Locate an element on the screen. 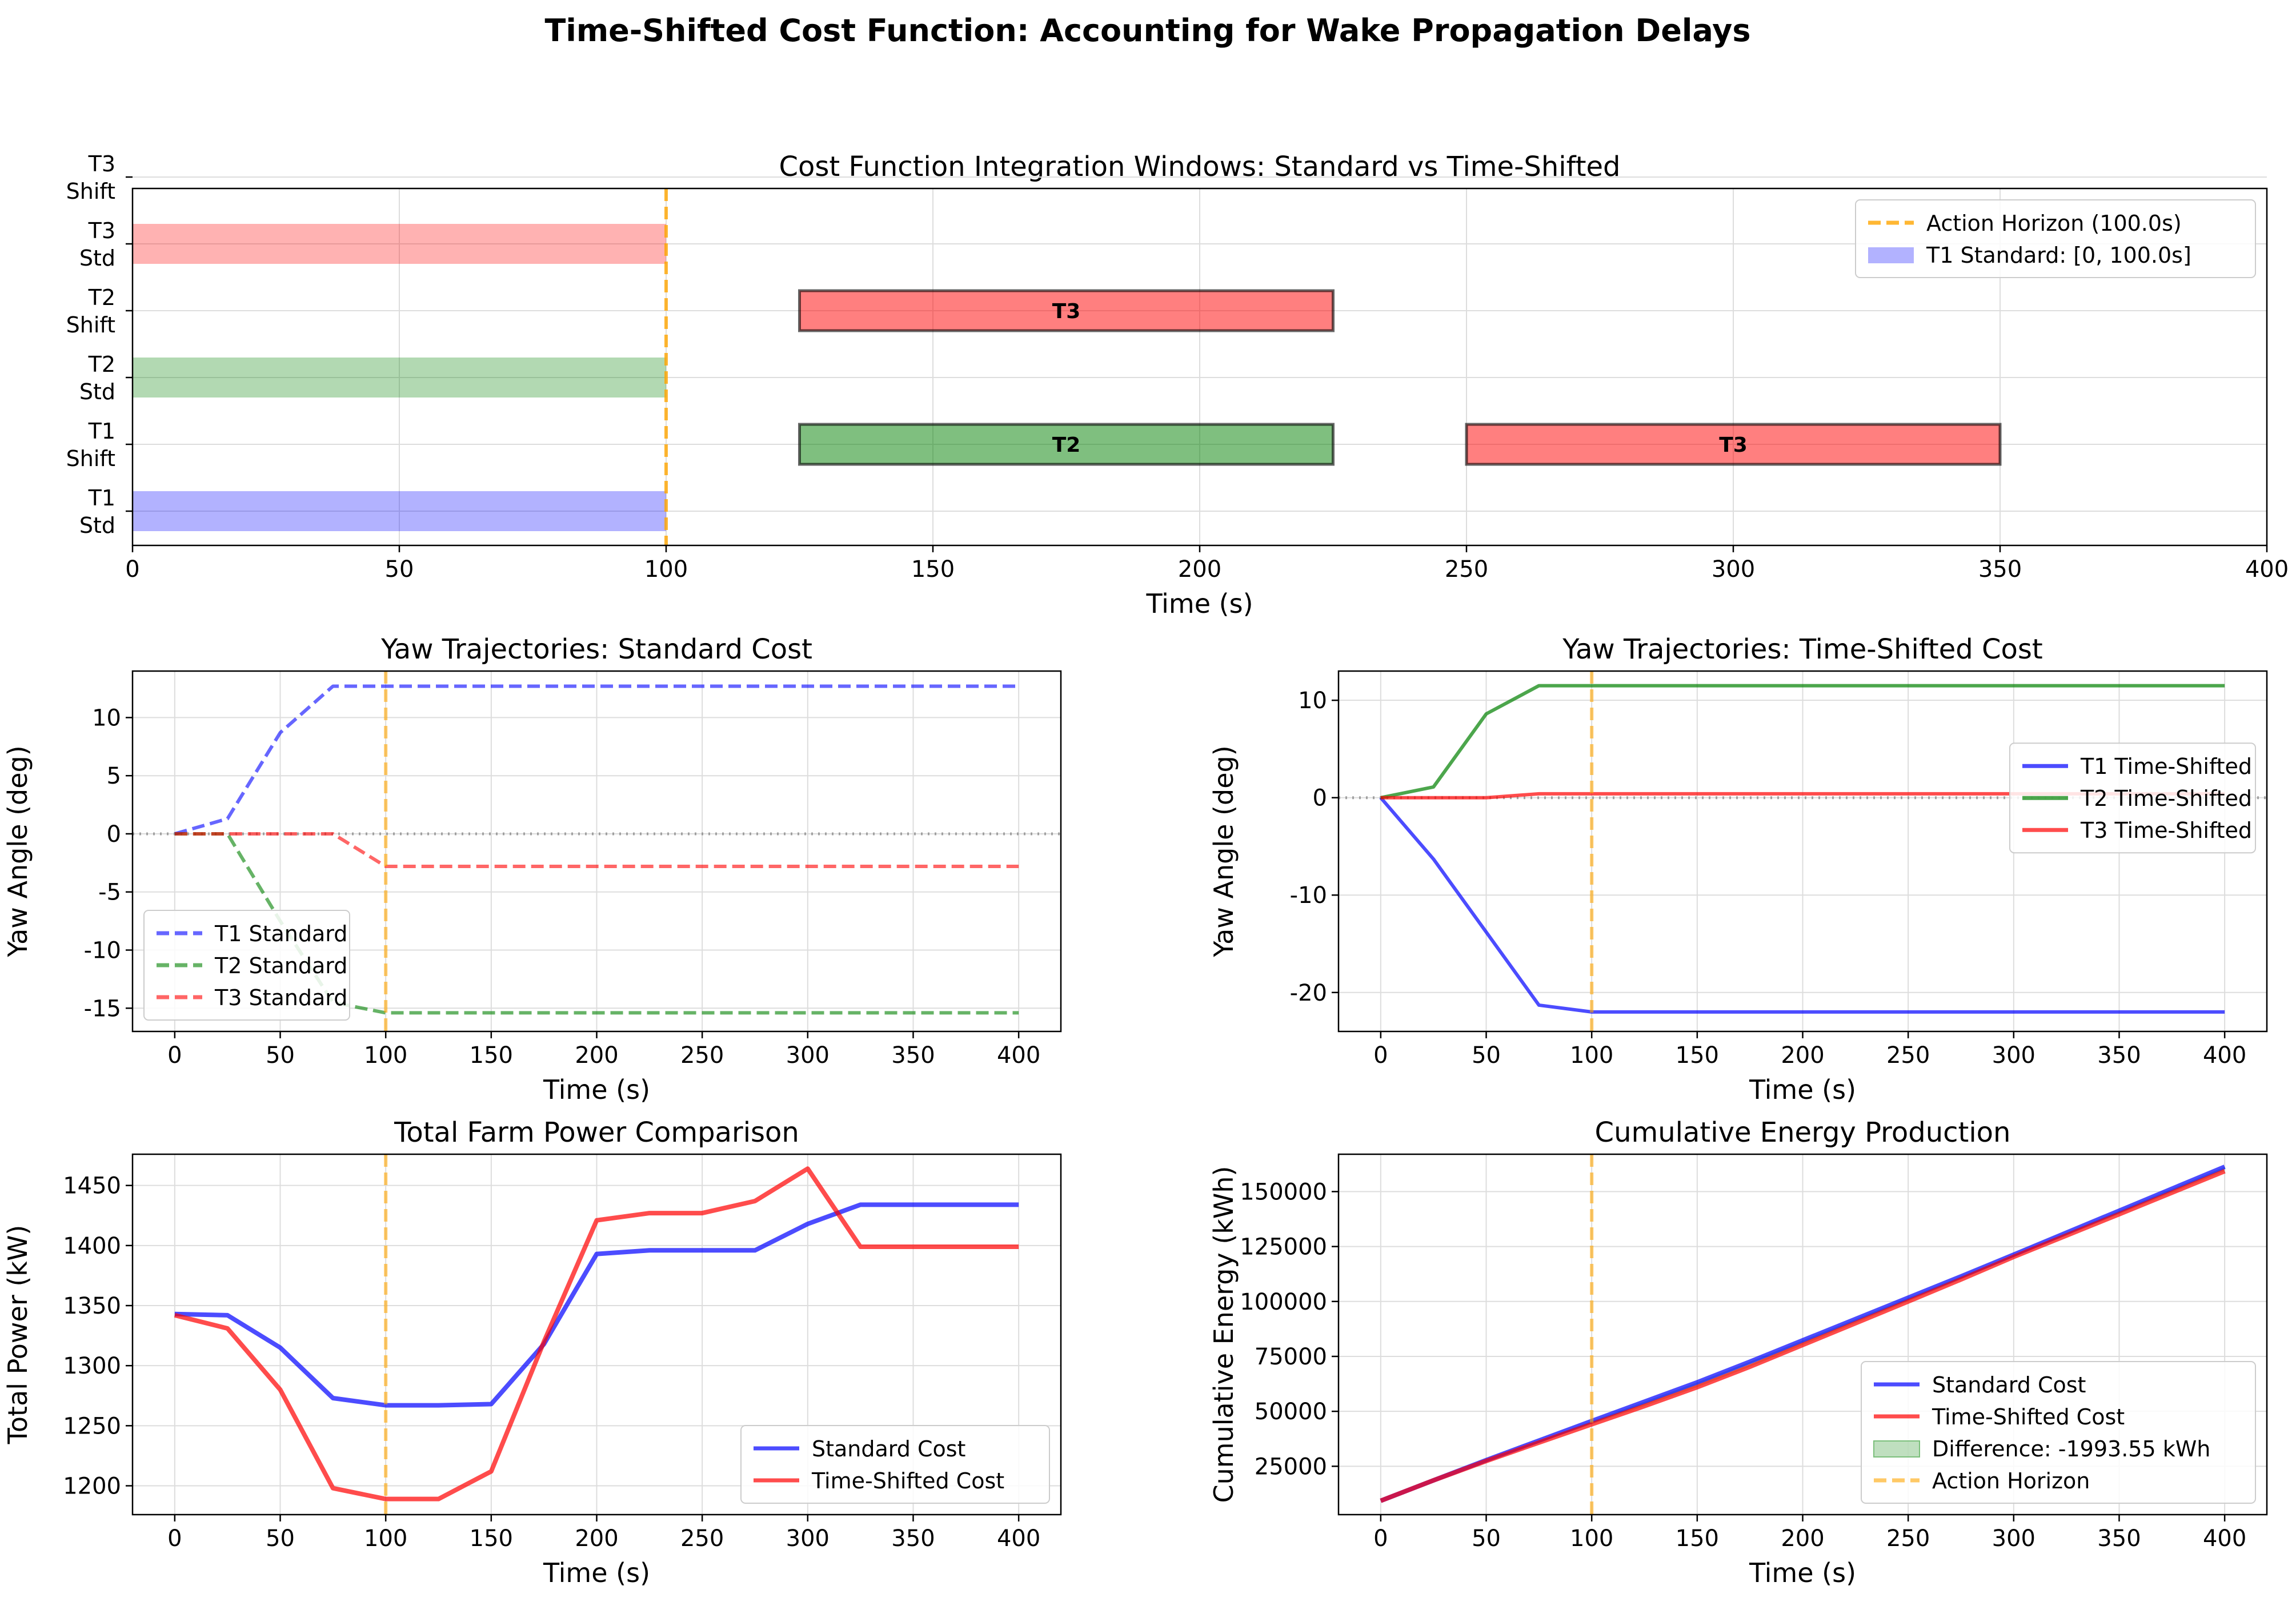 The width and height of the screenshot is (2296, 1602). y-tick-label: 1400 is located at coordinates (92, 1246).